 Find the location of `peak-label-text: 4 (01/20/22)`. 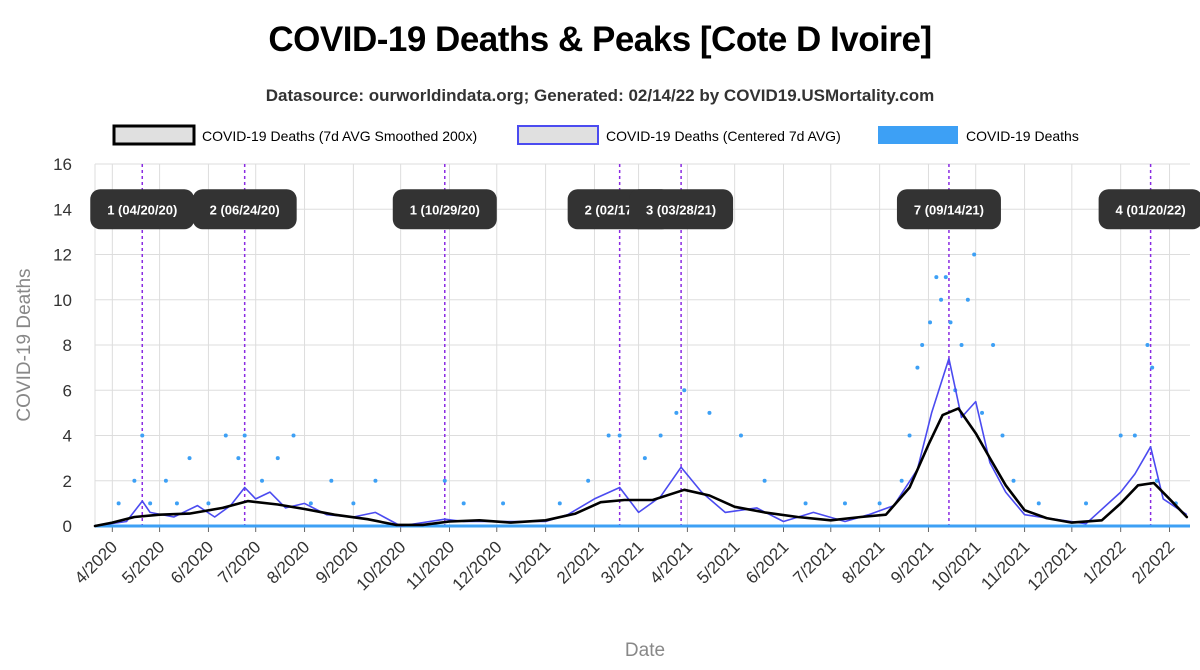

peak-label-text: 4 (01/20/22) is located at coordinates (1151, 209).